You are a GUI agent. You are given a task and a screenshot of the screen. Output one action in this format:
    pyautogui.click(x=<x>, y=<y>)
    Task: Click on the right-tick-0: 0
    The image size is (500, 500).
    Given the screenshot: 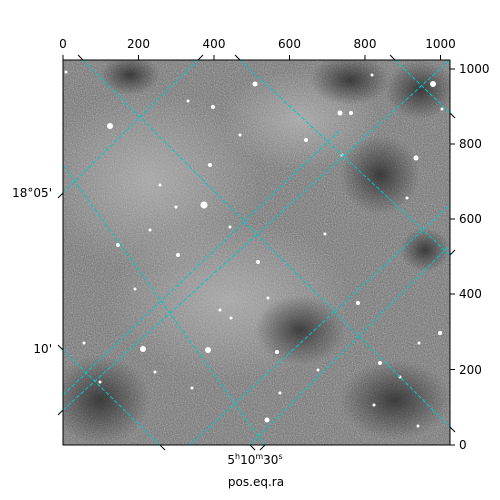 What is the action you would take?
    pyautogui.click(x=463, y=445)
    